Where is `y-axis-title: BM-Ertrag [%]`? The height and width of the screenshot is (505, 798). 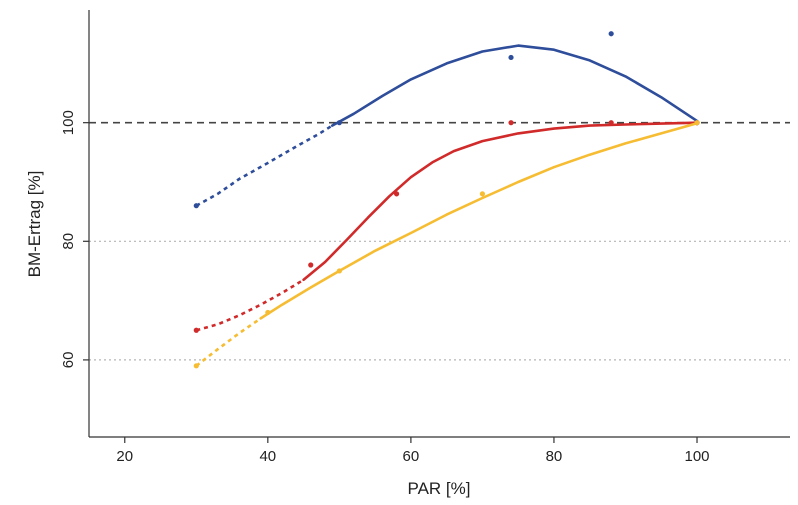 y-axis-title: BM-Ertrag [%] is located at coordinates (34, 224).